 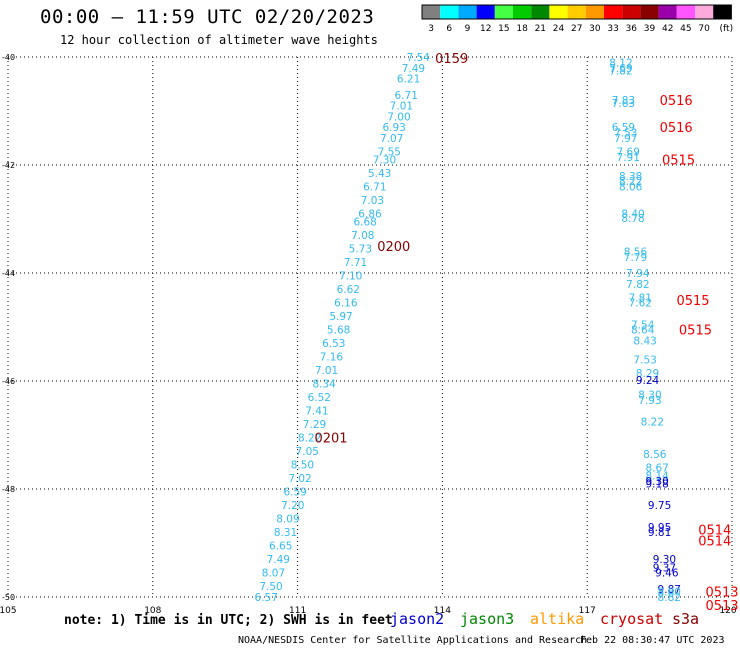 I want to click on wave-height-value: 7.97, so click(x=625, y=139).